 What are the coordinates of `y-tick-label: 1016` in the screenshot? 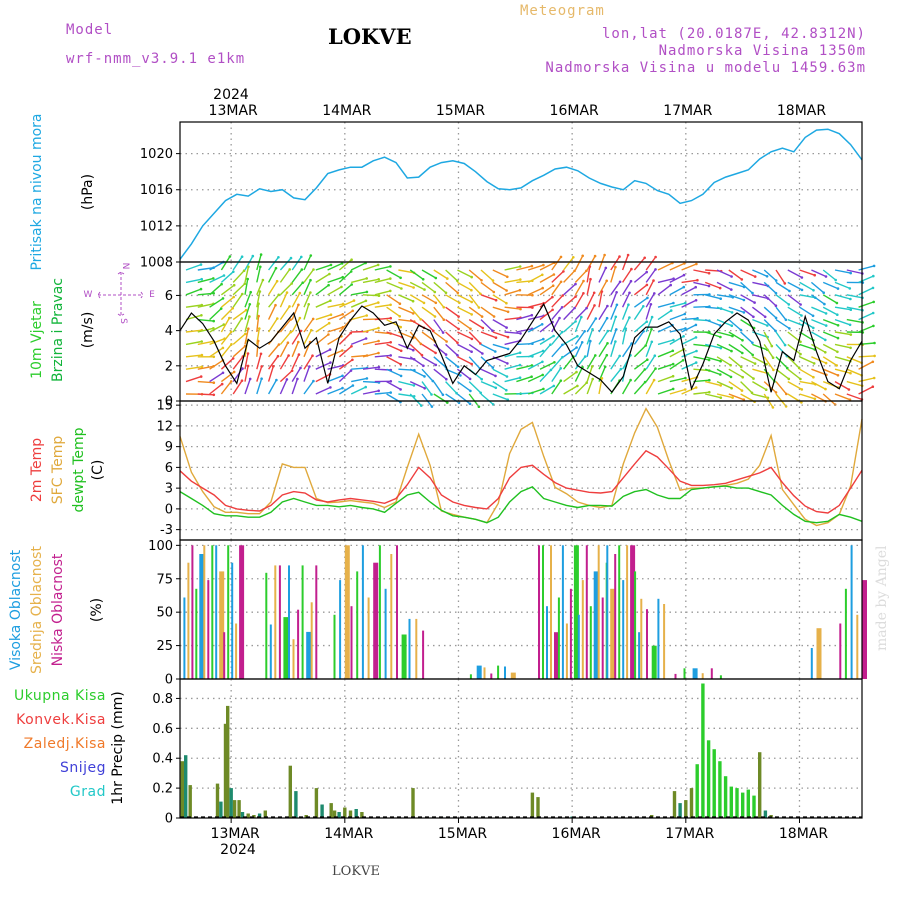 It's located at (156, 190).